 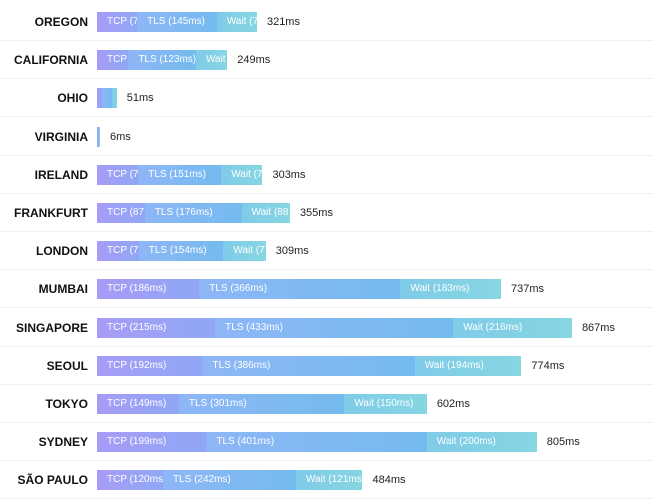 What do you see at coordinates (63, 442) in the screenshot?
I see `region-label: SYDNEY` at bounding box center [63, 442].